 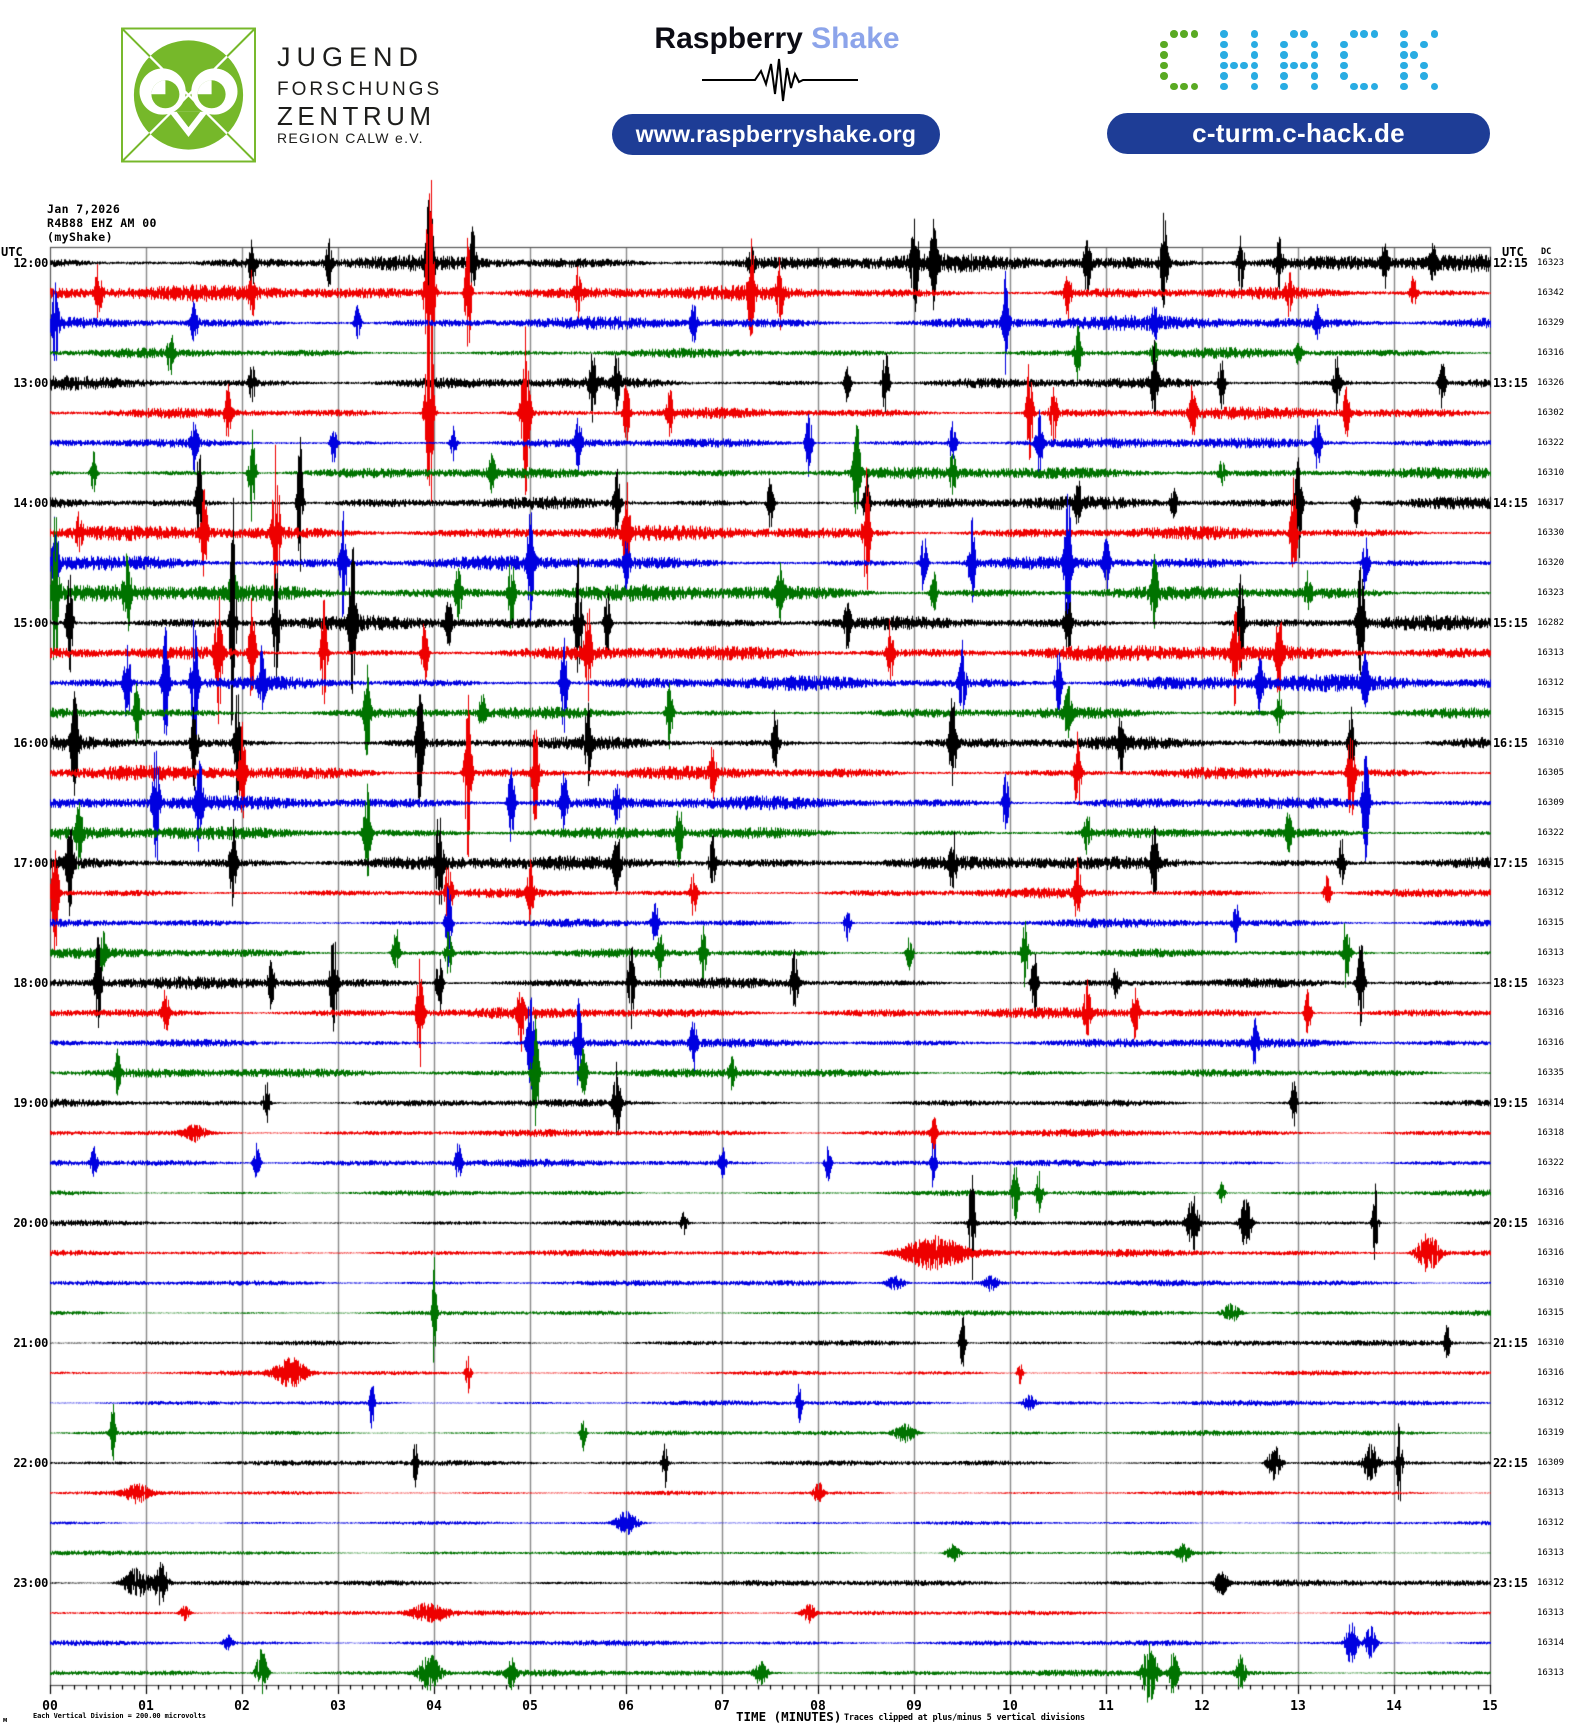 I want to click on dc-value: 16318, so click(x=1551, y=1133).